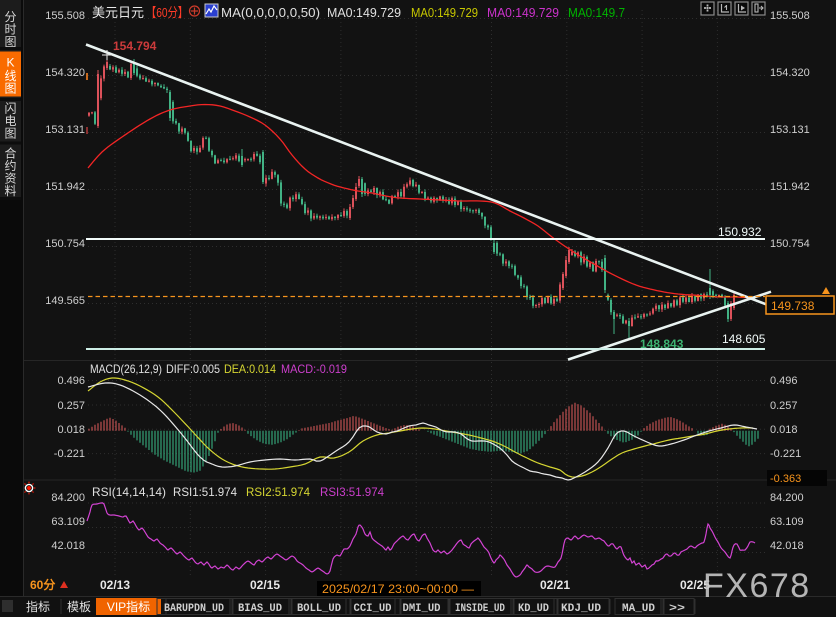 Image resolution: width=836 pixels, height=617 pixels. What do you see at coordinates (555, 585) in the screenshot?
I see `svg-text: 02/21` at bounding box center [555, 585].